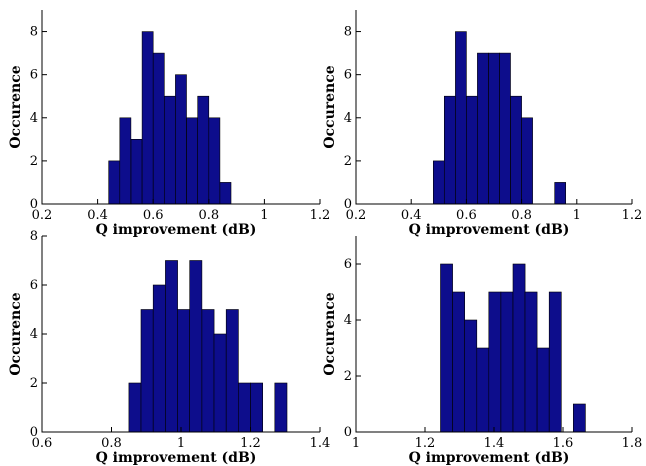 The image size is (646, 466). Describe the element at coordinates (632, 443) in the screenshot. I see `x-tick-label: 1.8` at that location.